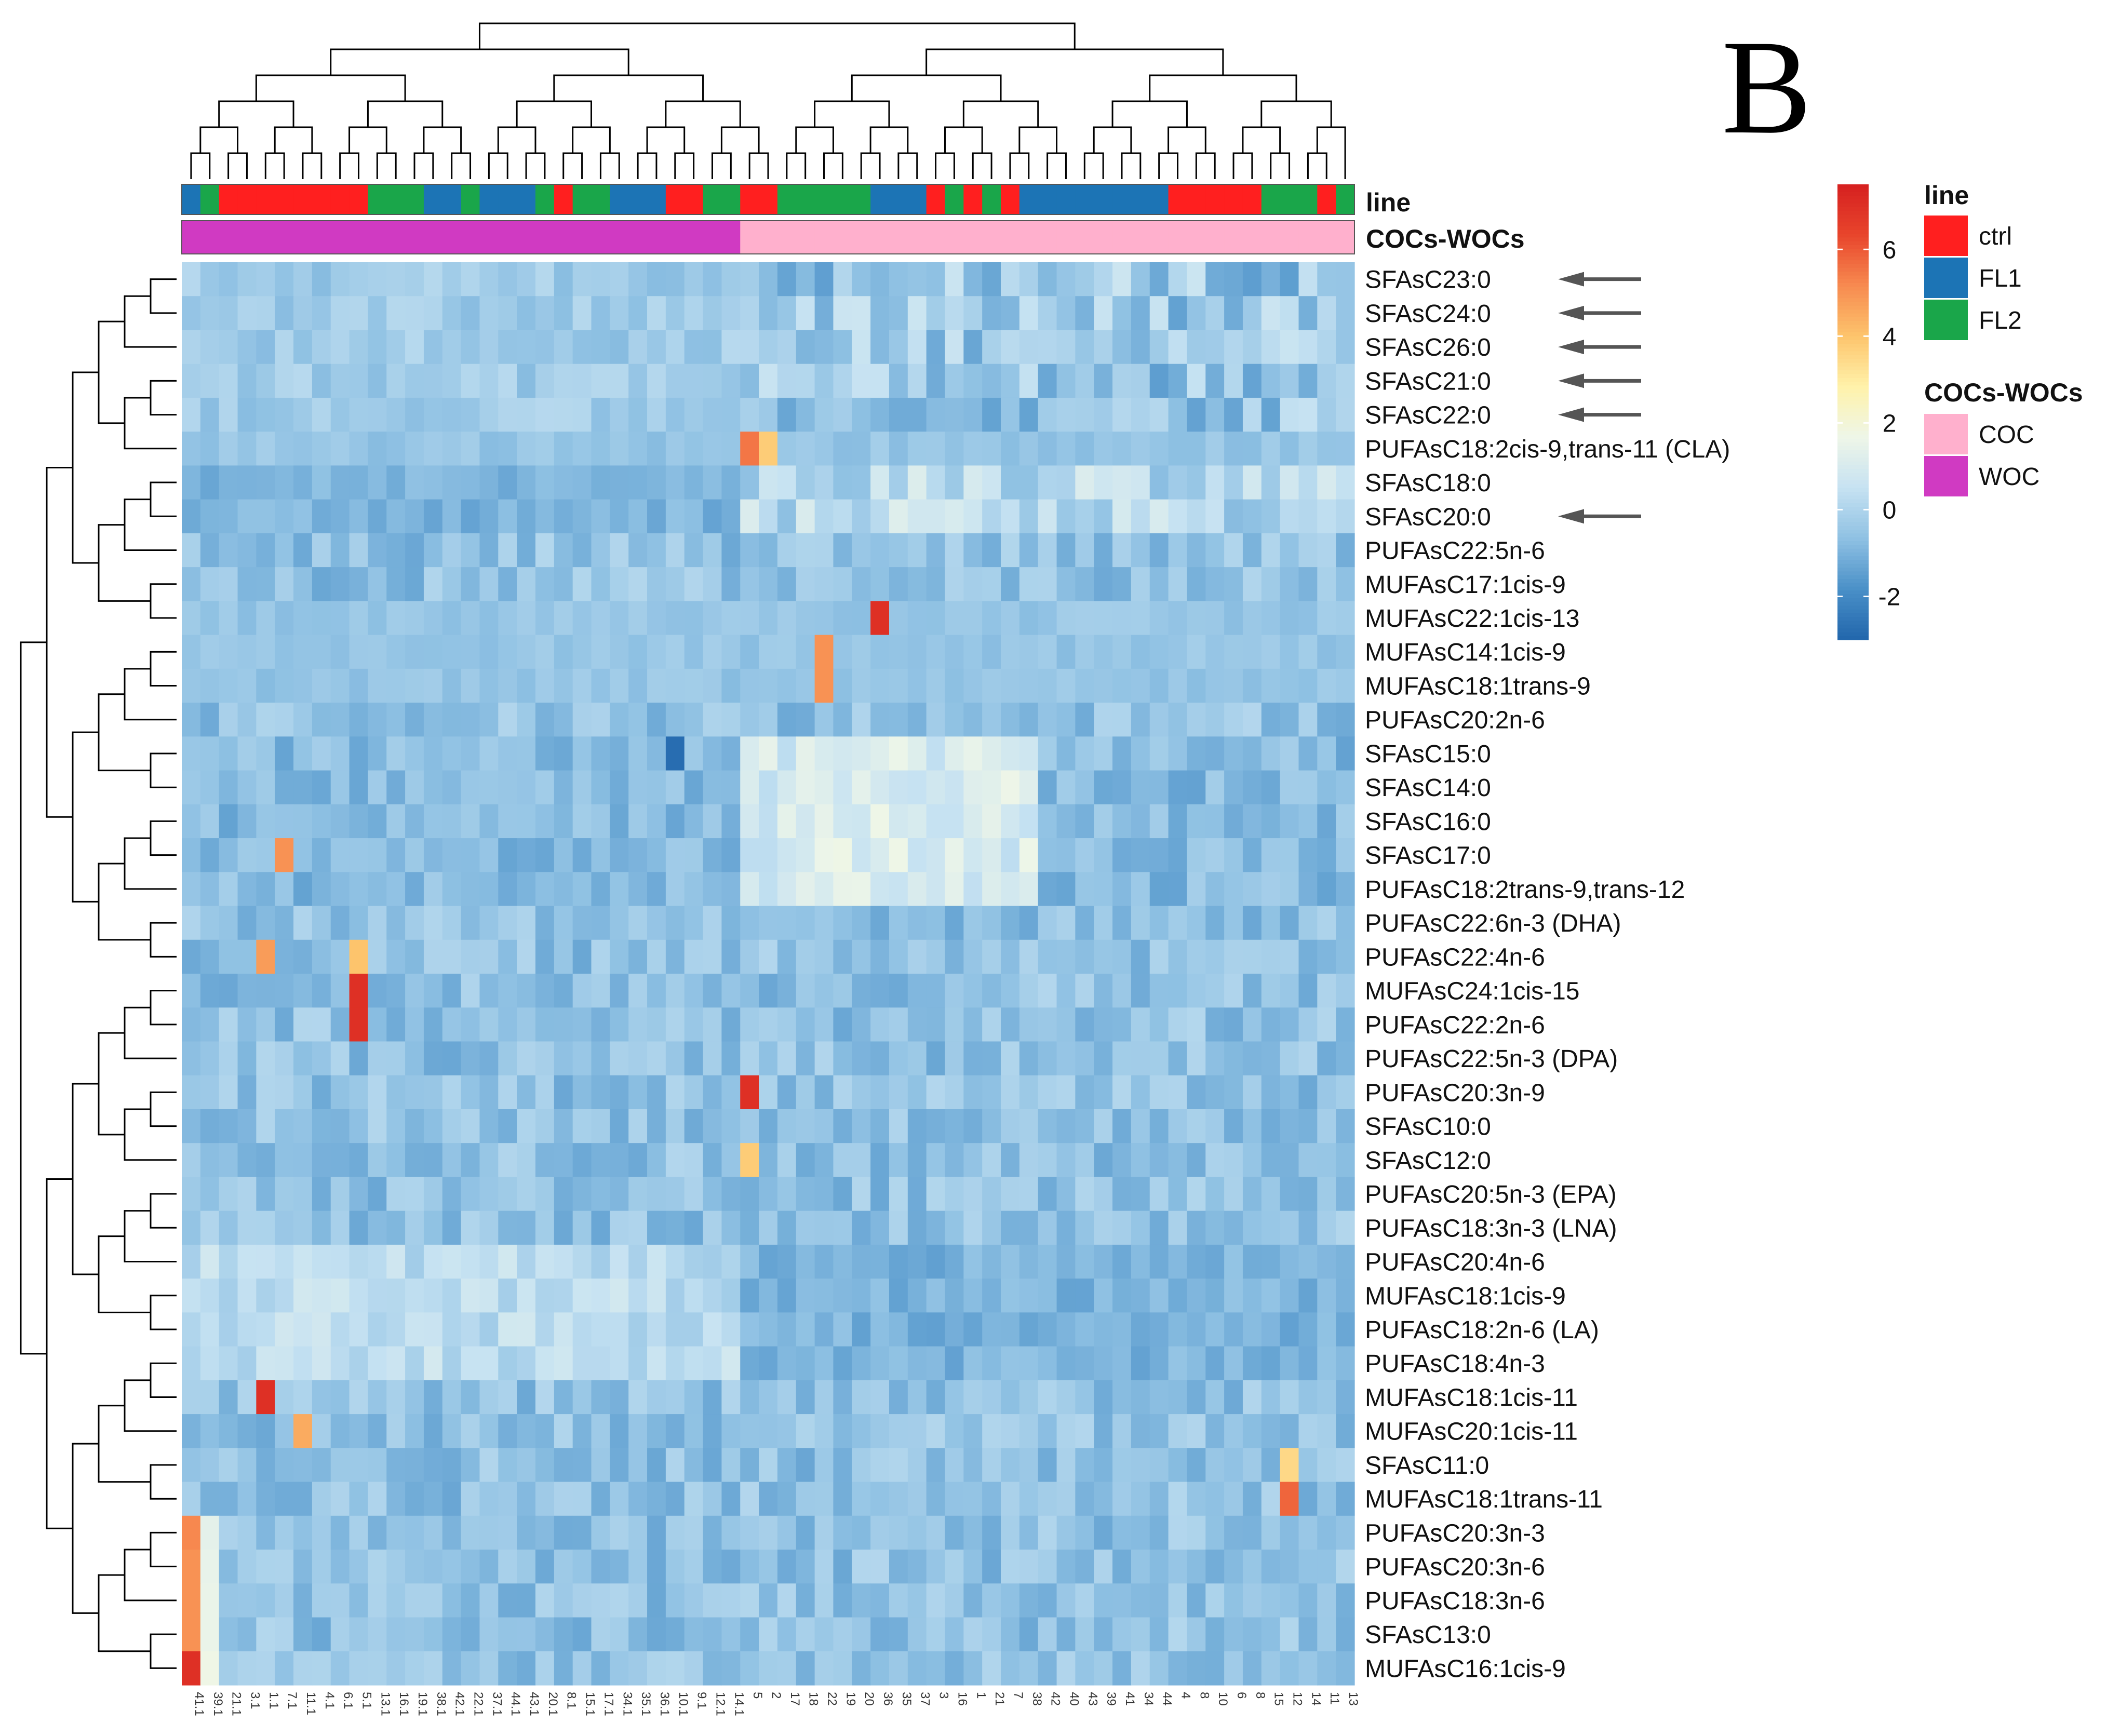  I want to click on row-label: SFAsC24:0, so click(1428, 314).